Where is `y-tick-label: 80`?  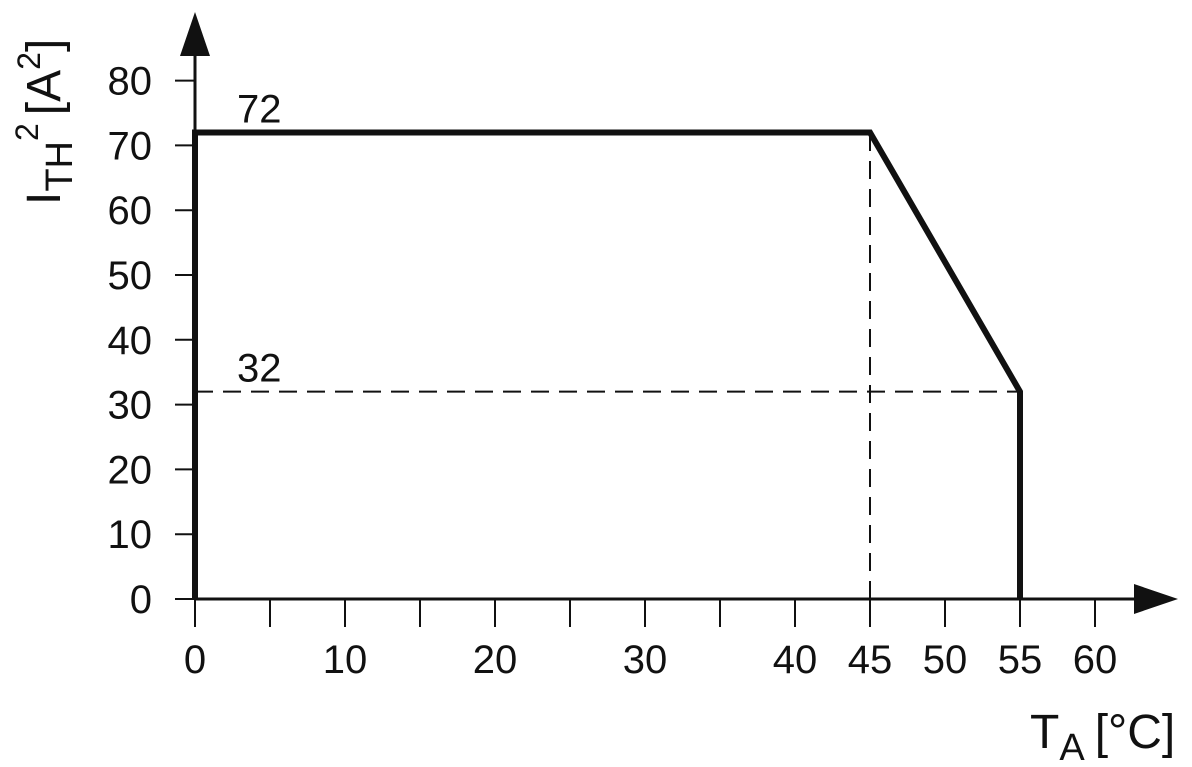
y-tick-label: 80 is located at coordinates (130, 82).